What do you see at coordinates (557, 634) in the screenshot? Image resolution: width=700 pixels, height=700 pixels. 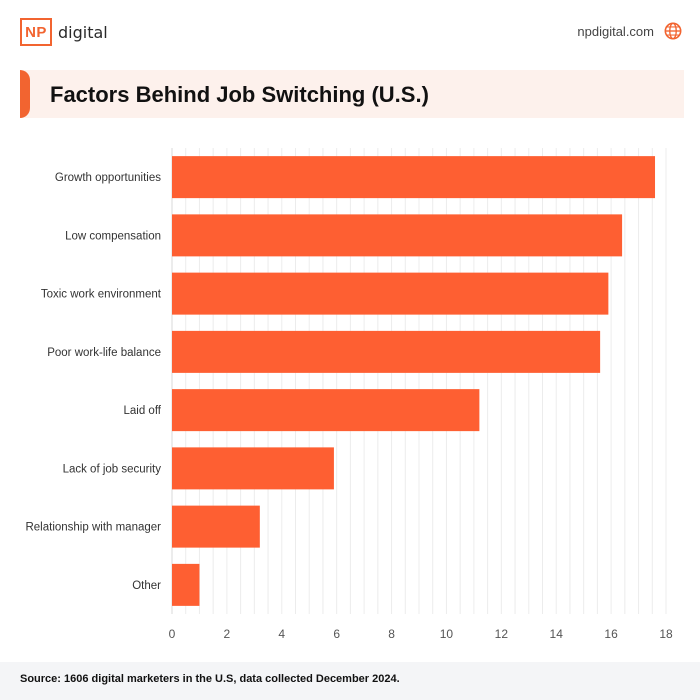 I see `x-tick-label: 14` at bounding box center [557, 634].